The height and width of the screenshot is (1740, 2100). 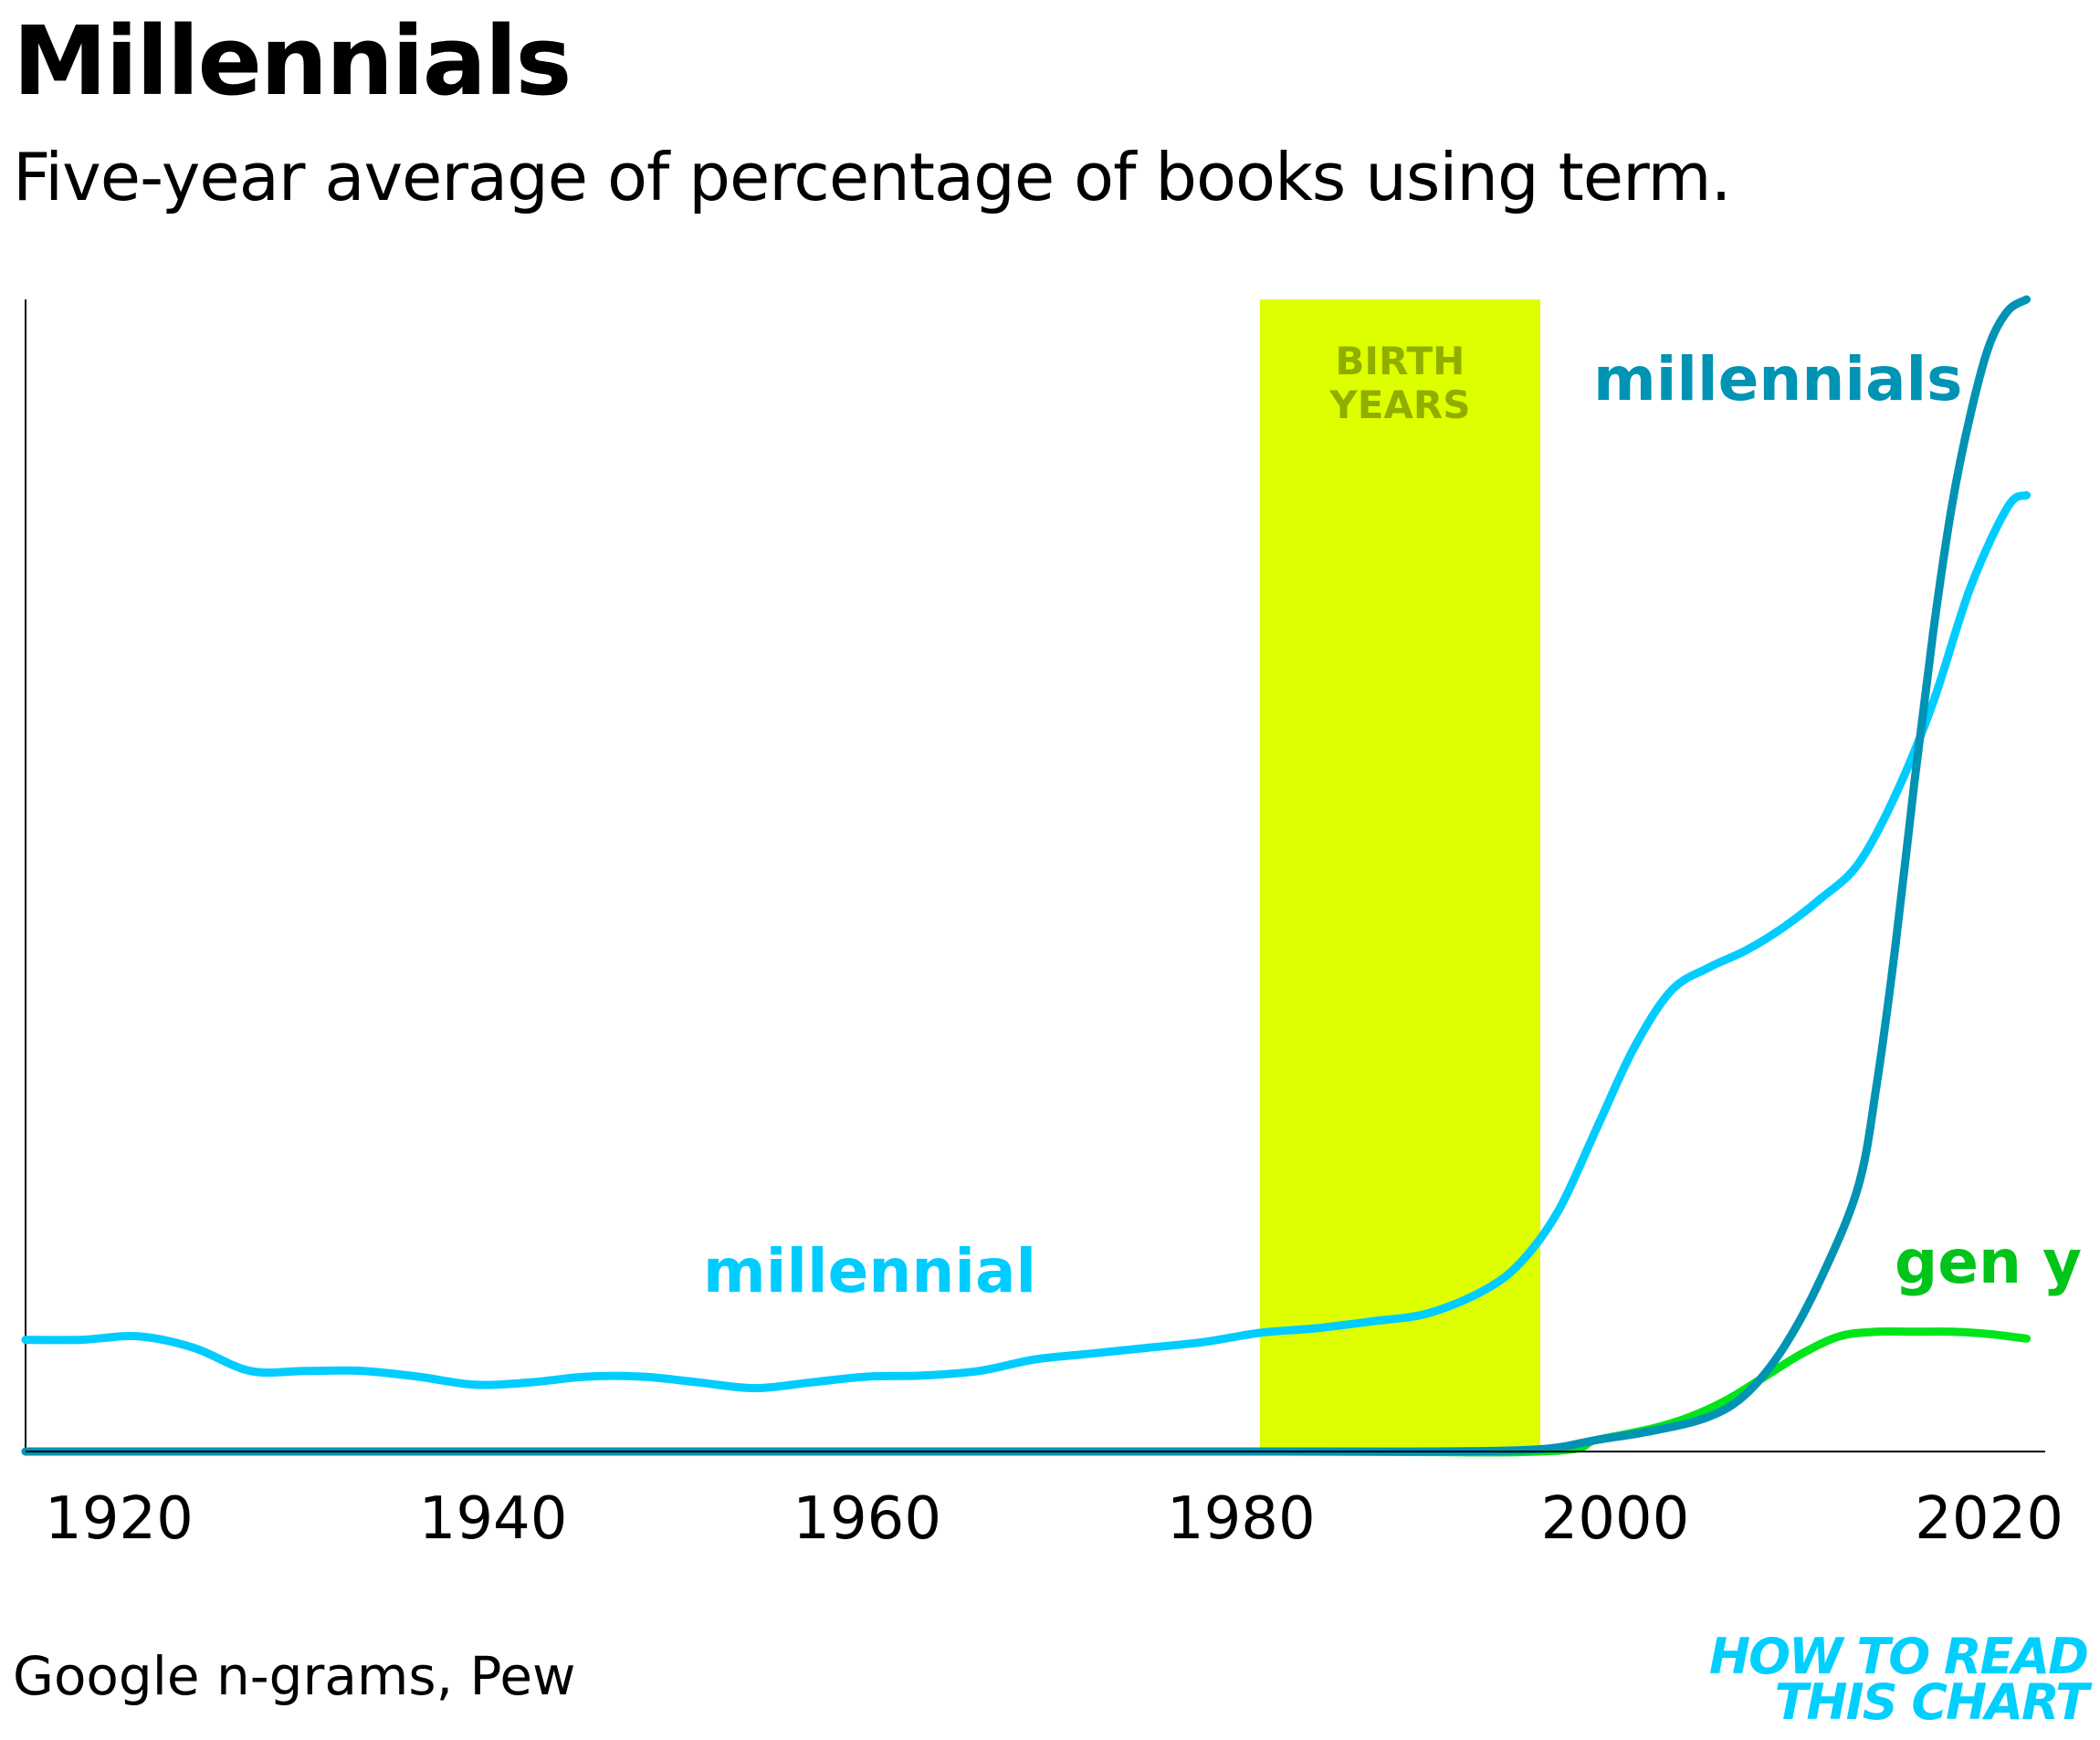 I want to click on chart-title: Millennials, so click(x=292, y=61).